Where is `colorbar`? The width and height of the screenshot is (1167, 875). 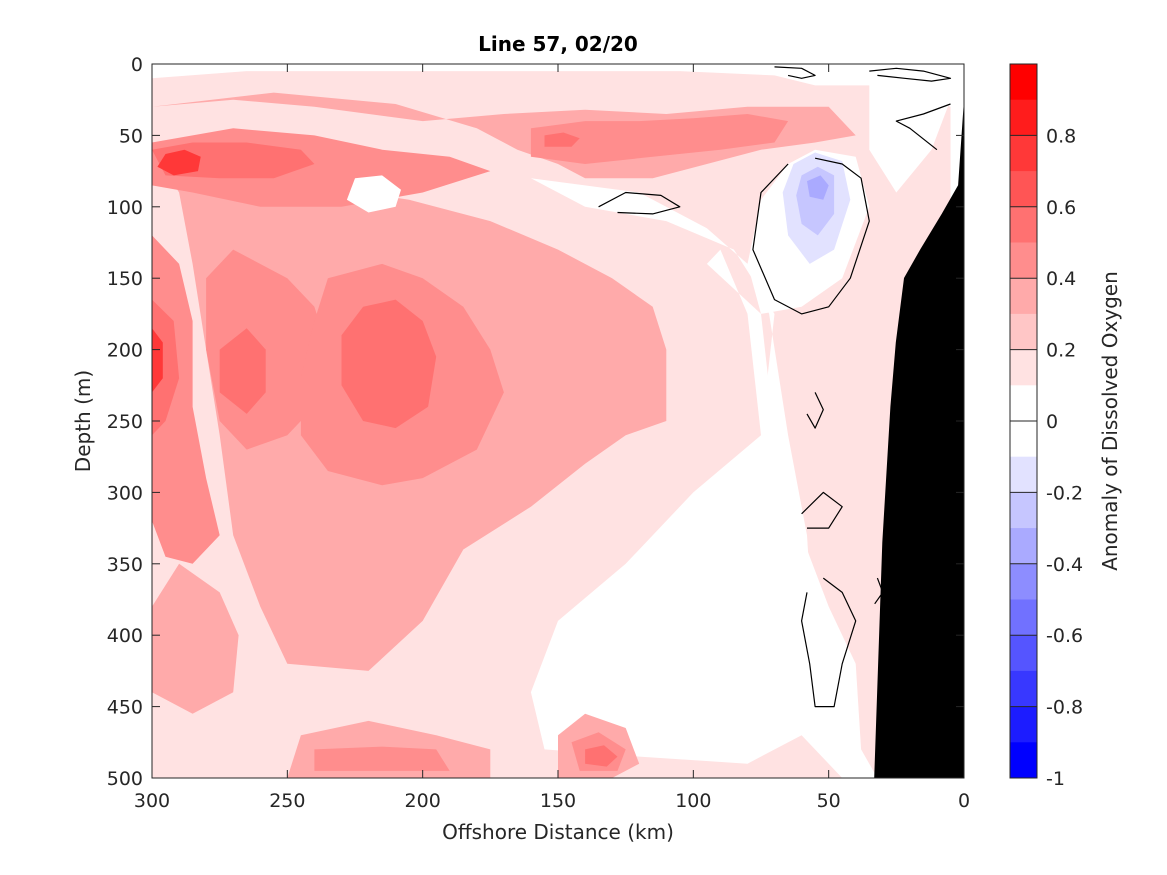 colorbar is located at coordinates (1023, 421).